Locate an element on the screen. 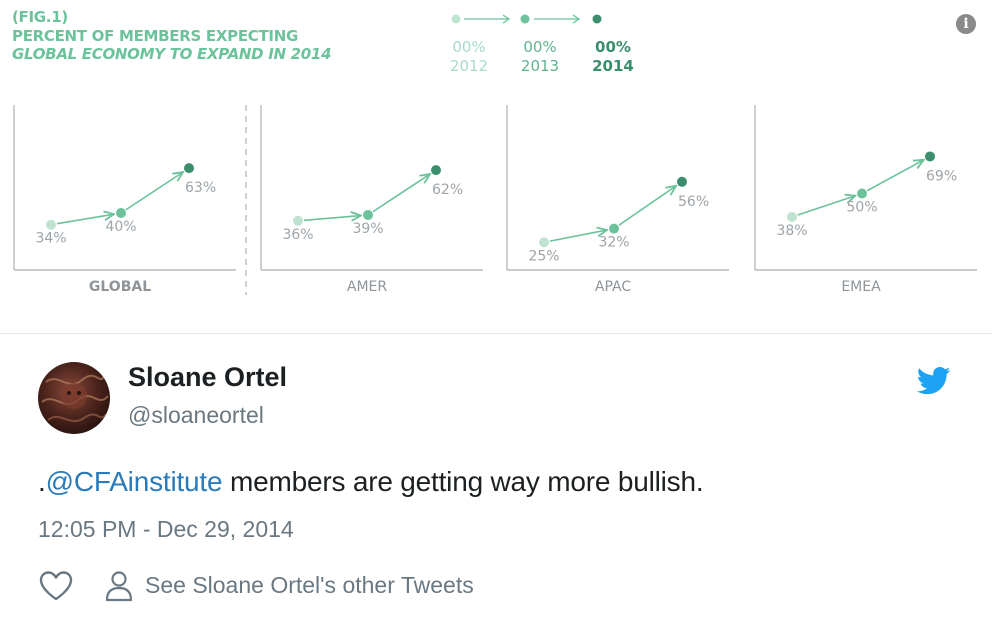  legend-dot-2012 is located at coordinates (456, 19).